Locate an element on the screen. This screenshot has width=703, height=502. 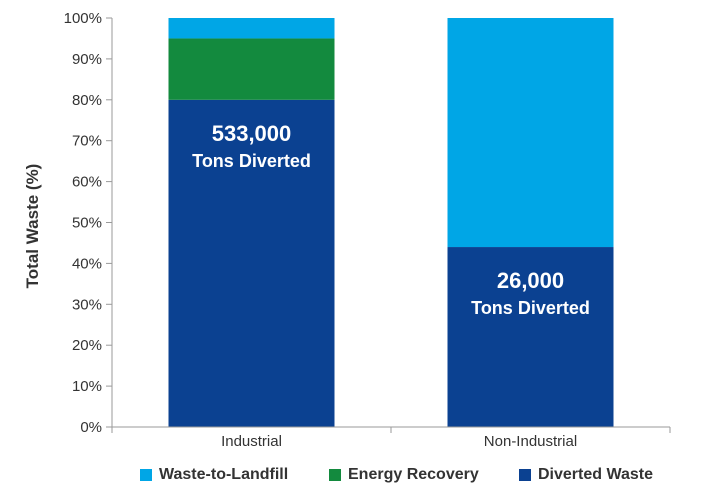
legend-label: Energy Recovery is located at coordinates (413, 474).